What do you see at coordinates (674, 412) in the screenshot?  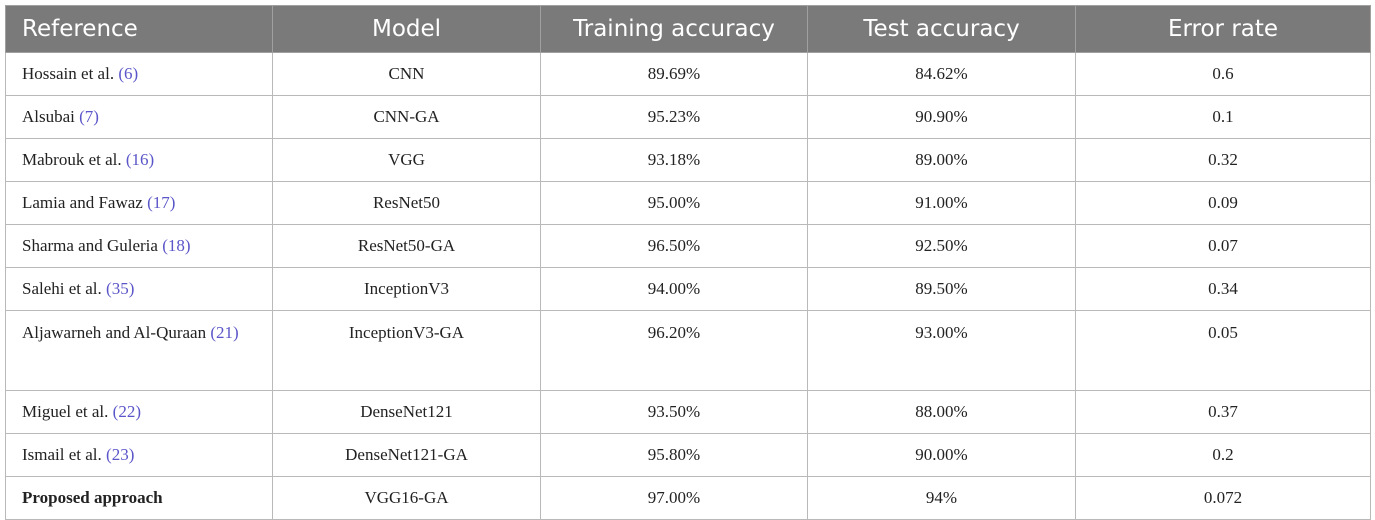 I see `training-accuracy-cell: 93.50%` at bounding box center [674, 412].